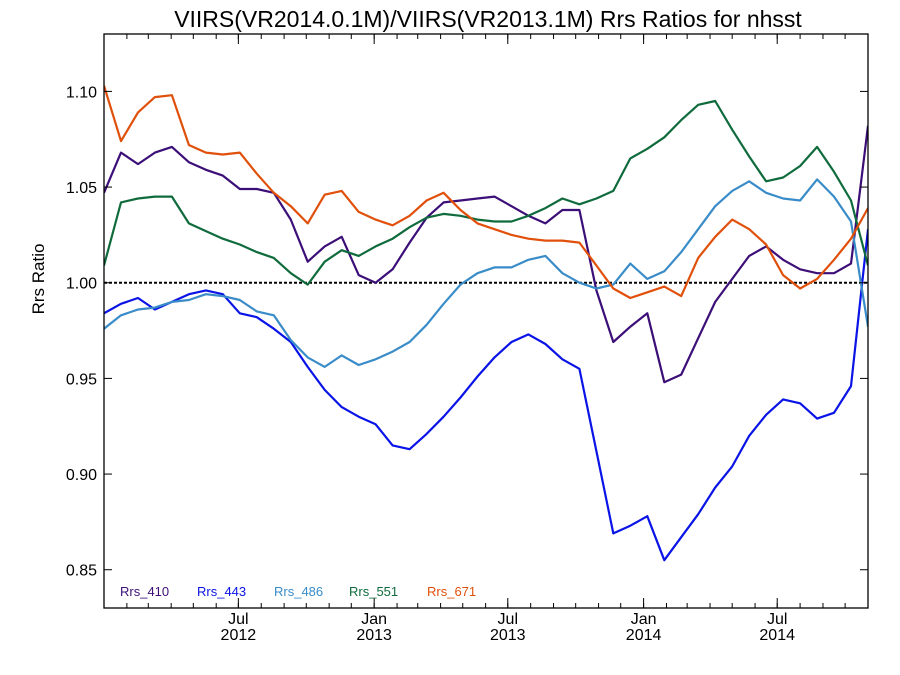  Describe the element at coordinates (144, 591) in the screenshot. I see `legend-entry-rrs-410: Rrs_410` at that location.